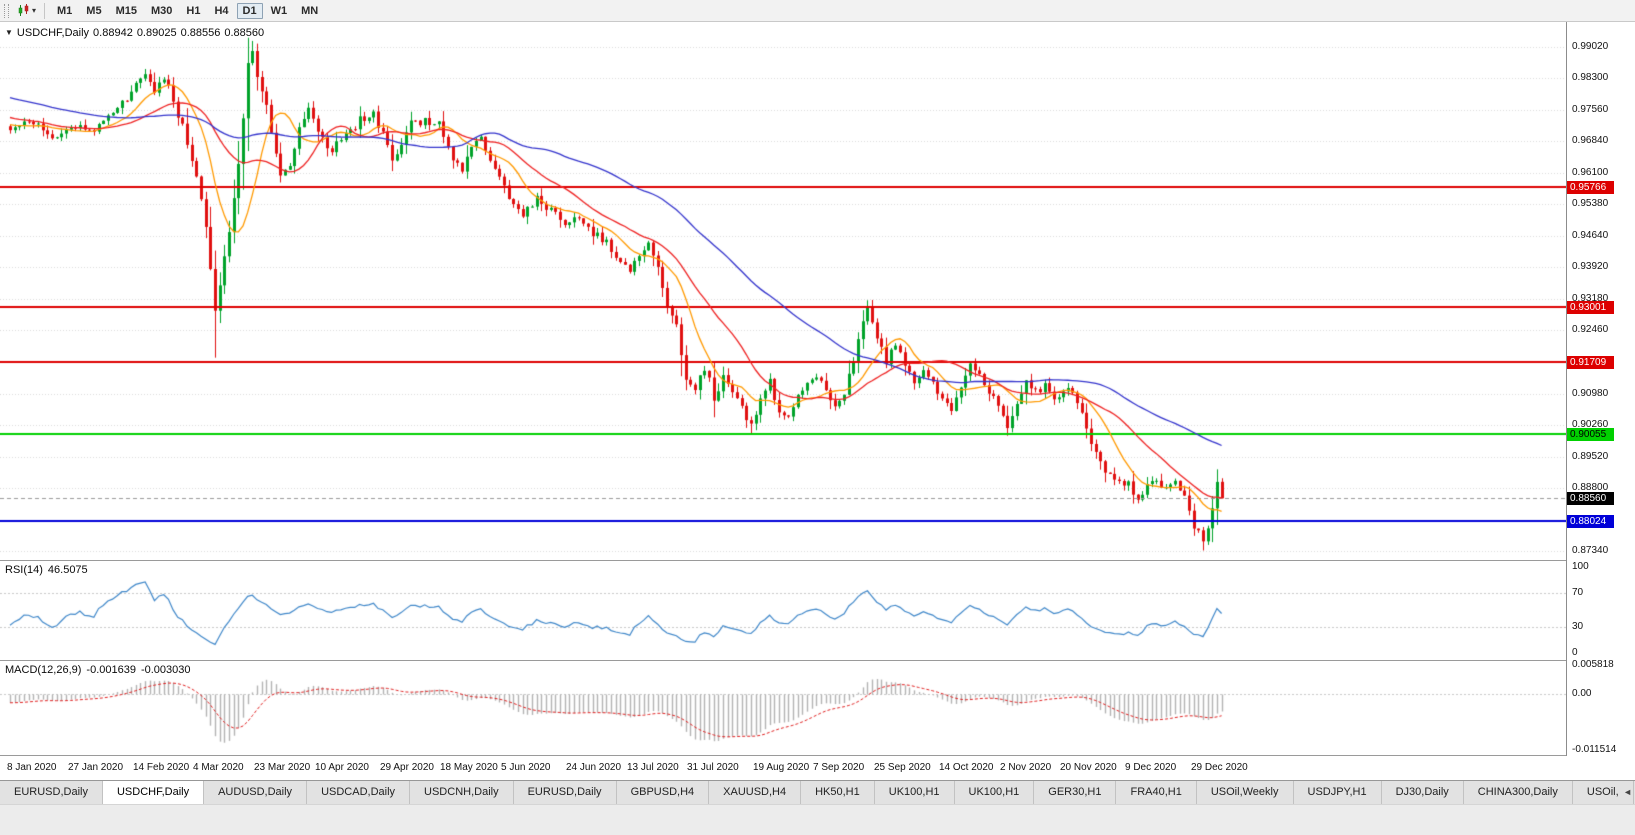 The image size is (1635, 835). What do you see at coordinates (1590, 266) in the screenshot?
I see `price-axis-label: 0.93920` at bounding box center [1590, 266].